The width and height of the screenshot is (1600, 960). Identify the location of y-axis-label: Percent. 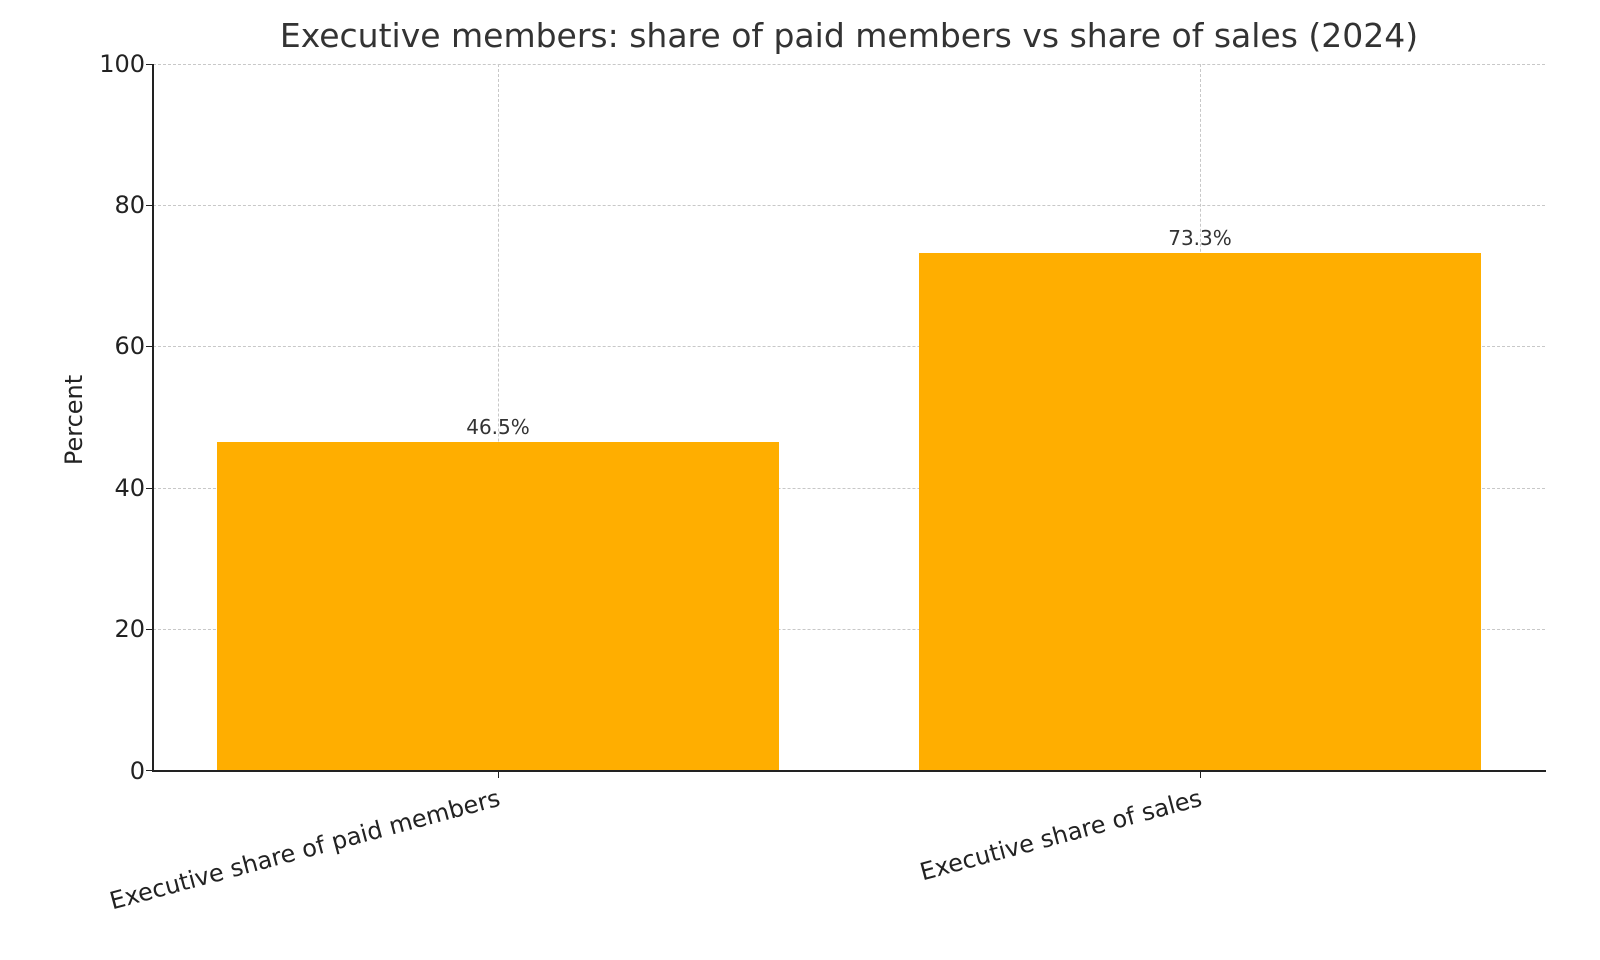
(74, 420).